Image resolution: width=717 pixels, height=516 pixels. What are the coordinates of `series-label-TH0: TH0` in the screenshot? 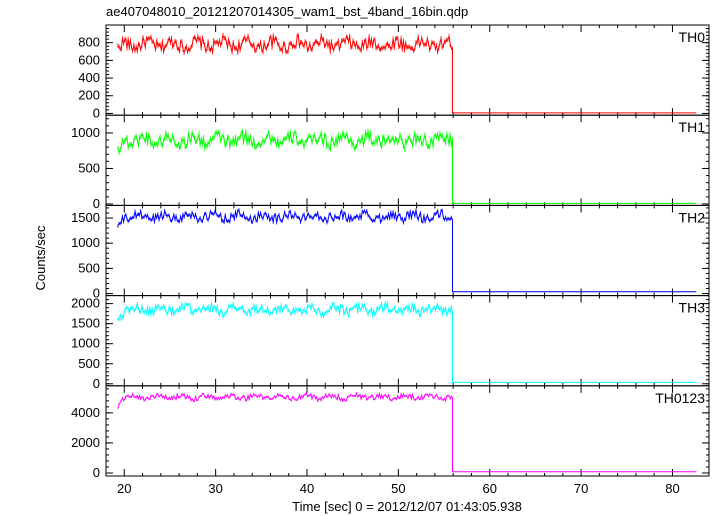 It's located at (692, 37).